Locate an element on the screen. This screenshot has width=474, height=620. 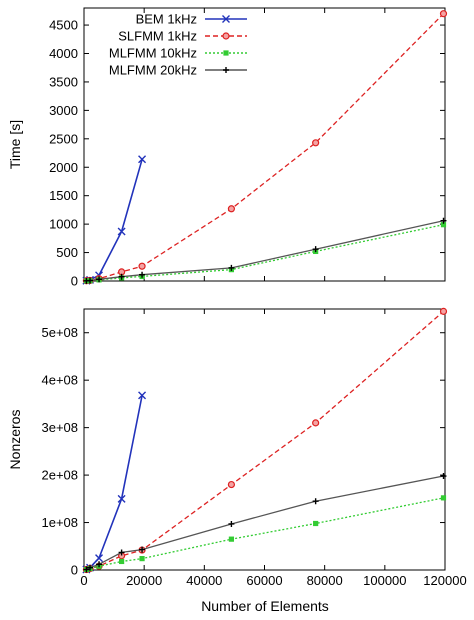
y-tick-label: 4500 is located at coordinates (63, 25).